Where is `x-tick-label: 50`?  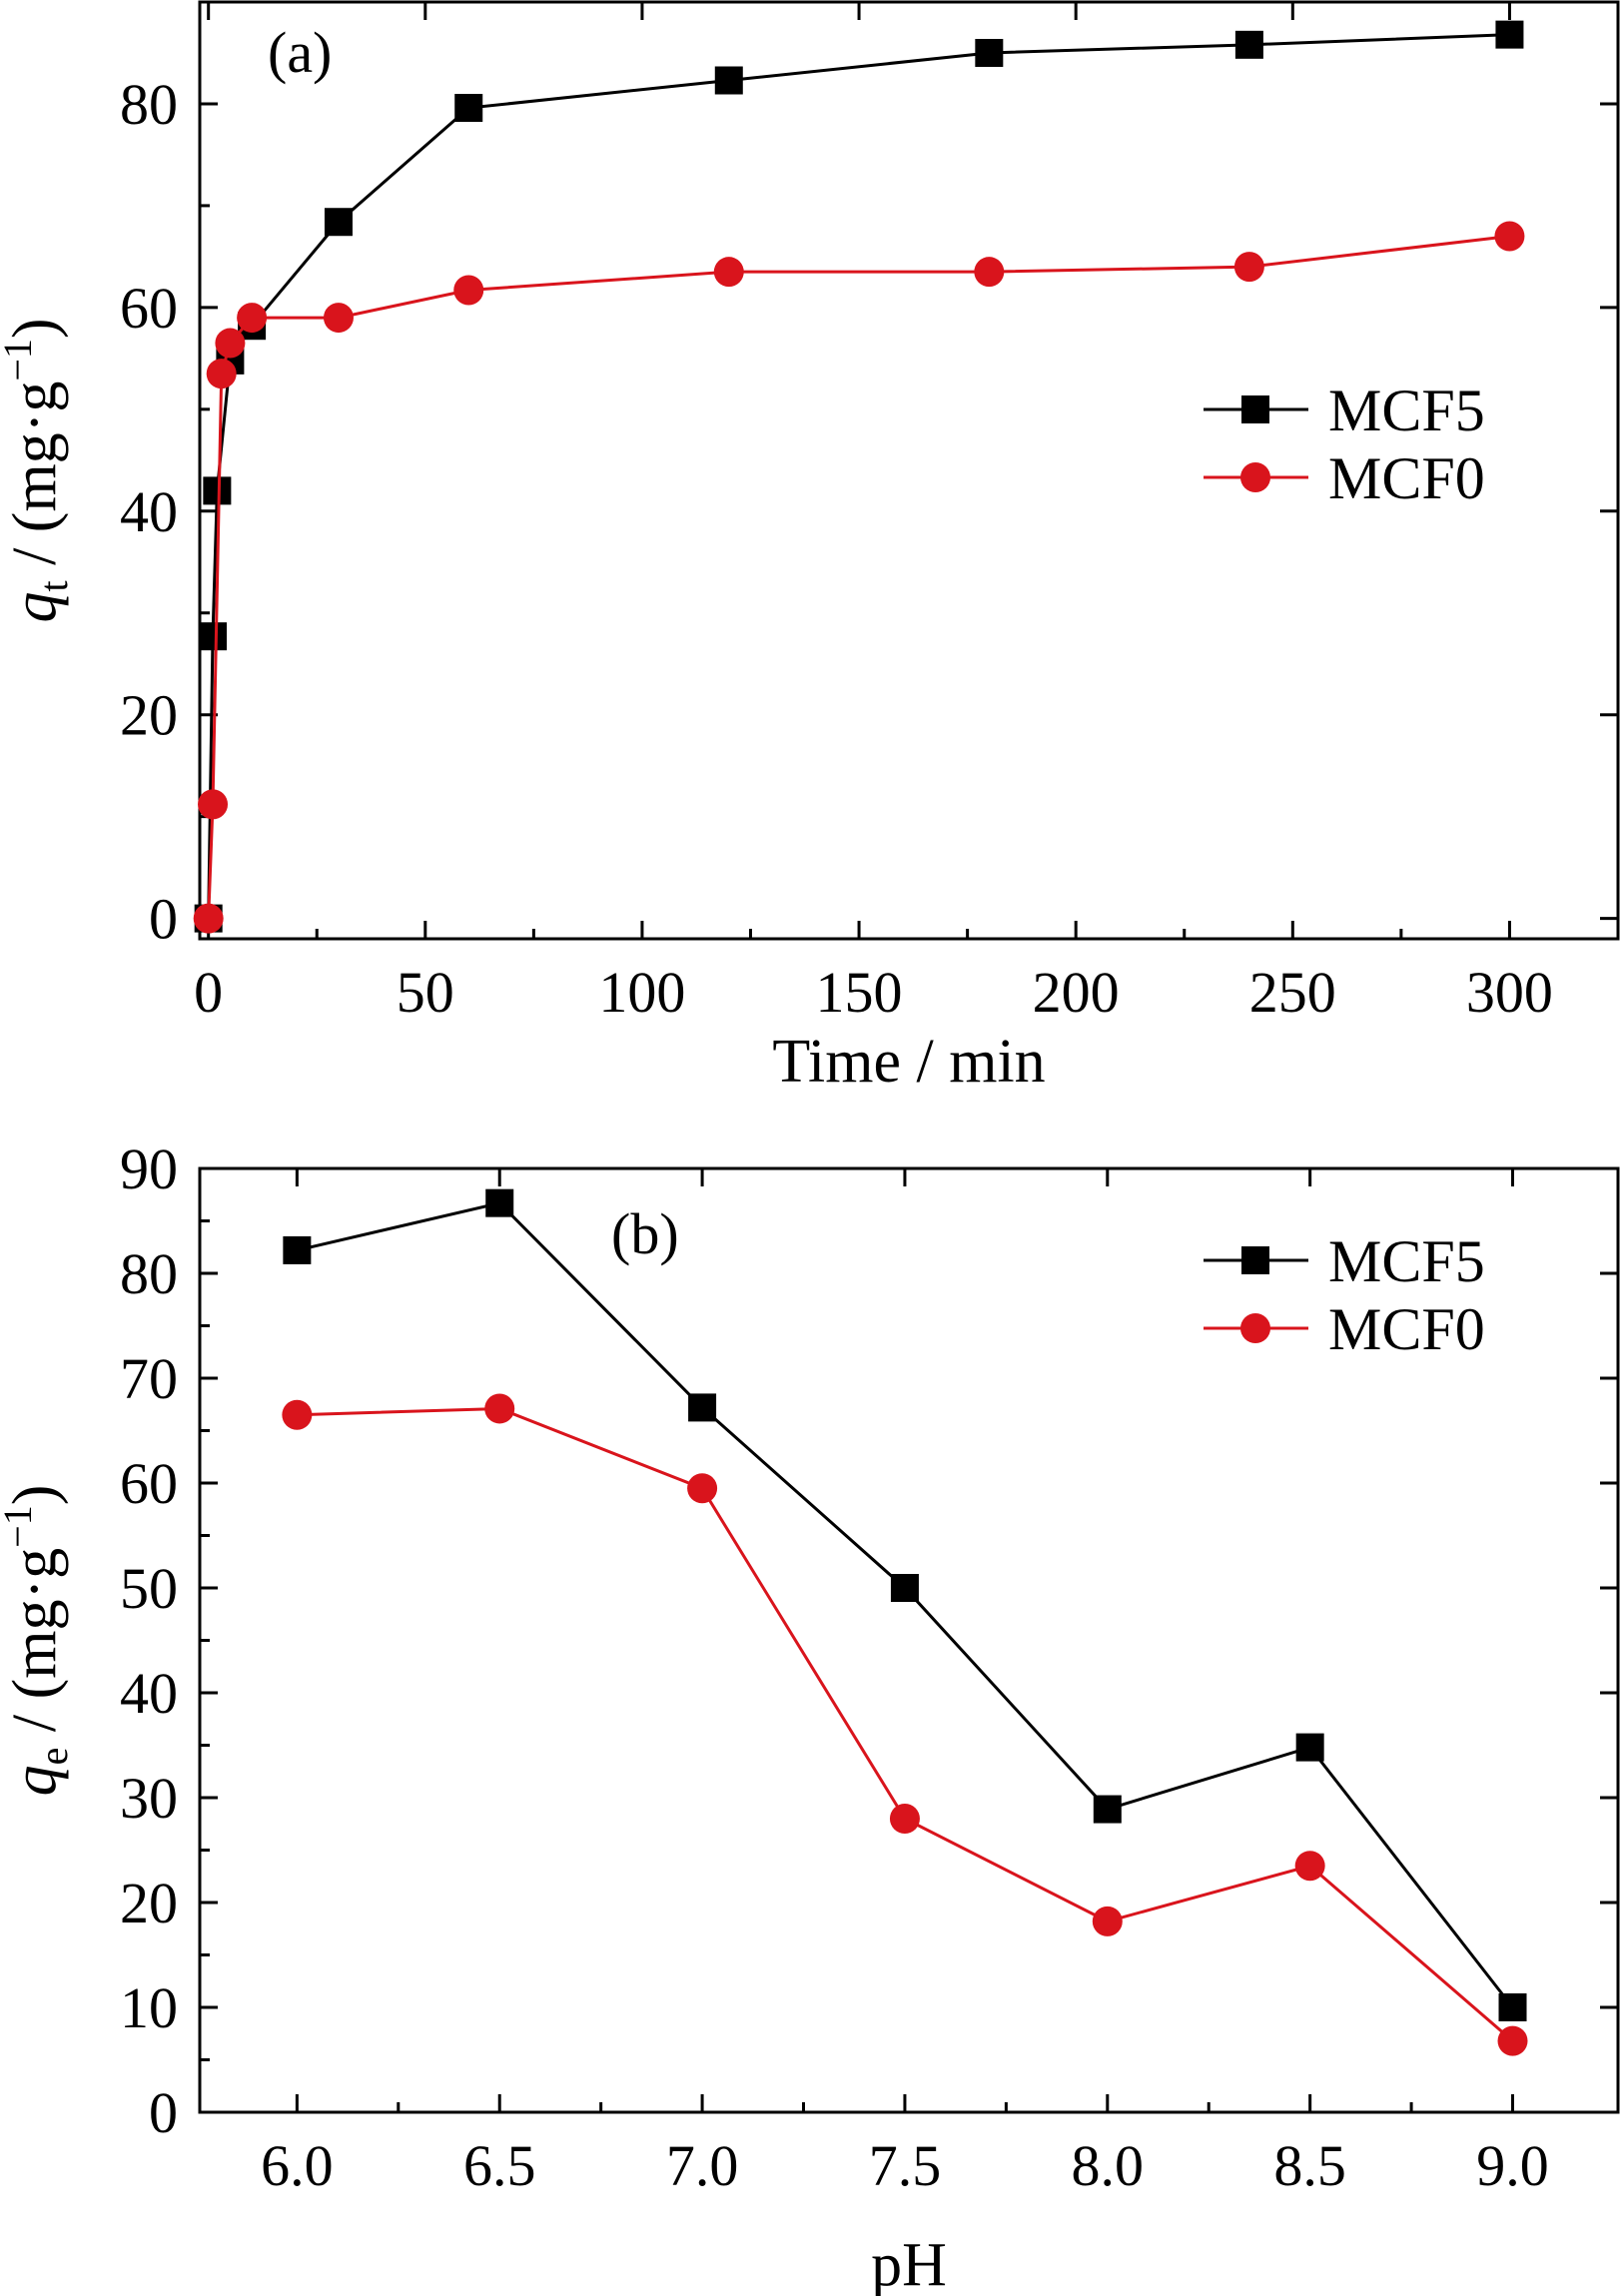 x-tick-label: 50 is located at coordinates (425, 992).